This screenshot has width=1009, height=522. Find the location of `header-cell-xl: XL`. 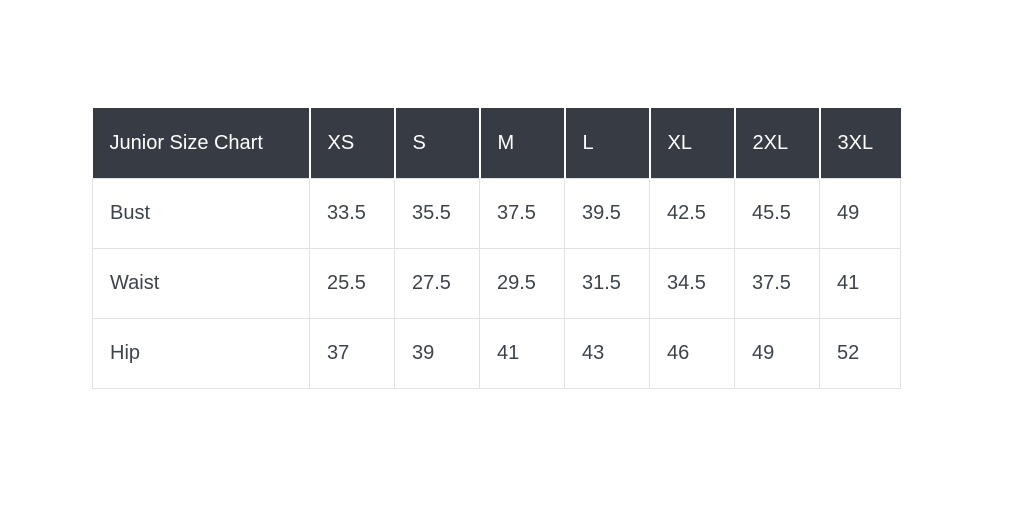

header-cell-xl: XL is located at coordinates (692, 143).